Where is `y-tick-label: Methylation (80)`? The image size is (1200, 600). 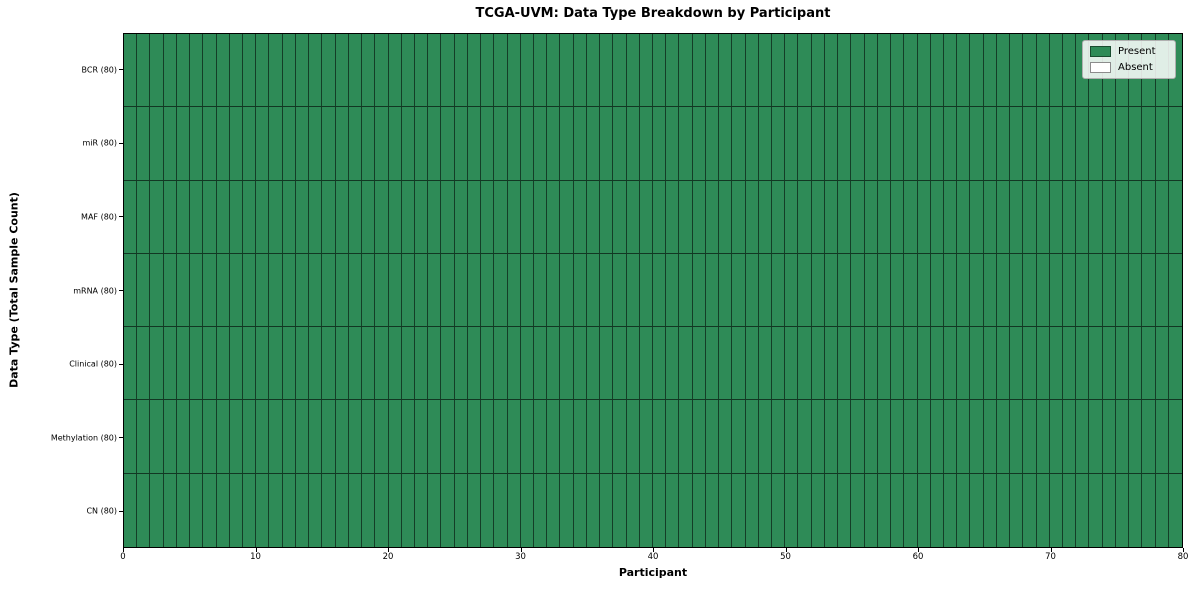 y-tick-label: Methylation (80) is located at coordinates (83, 438).